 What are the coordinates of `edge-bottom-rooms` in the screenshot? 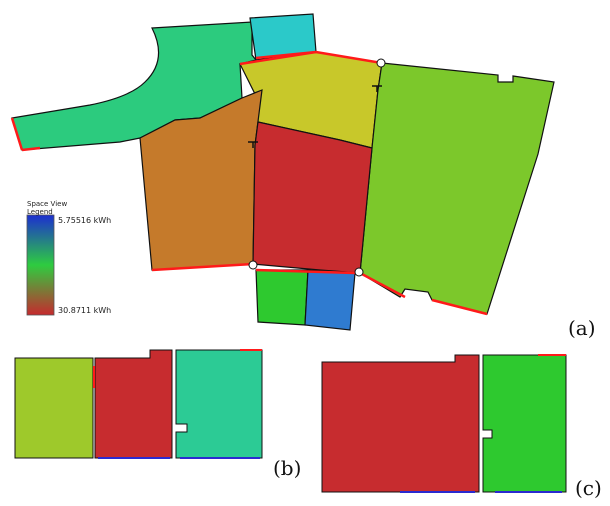 It's located at (305, 271).